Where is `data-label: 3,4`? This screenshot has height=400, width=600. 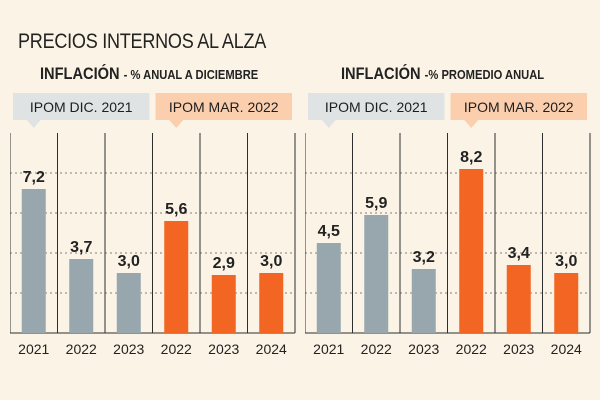
data-label: 3,4 is located at coordinates (519, 253).